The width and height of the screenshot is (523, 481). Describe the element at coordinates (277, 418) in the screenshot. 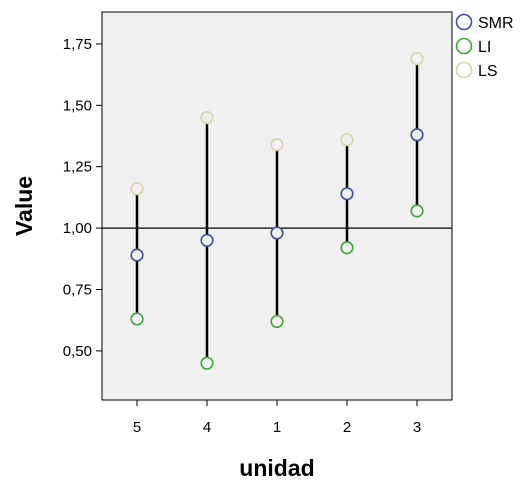

I see `x-axis: 5 4 1 2 3` at that location.